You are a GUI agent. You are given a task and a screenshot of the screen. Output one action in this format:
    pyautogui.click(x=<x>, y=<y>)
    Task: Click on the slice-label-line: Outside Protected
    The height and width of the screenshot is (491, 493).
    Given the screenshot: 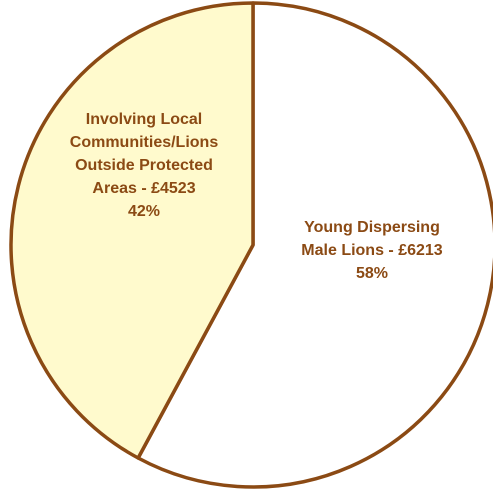 What is the action you would take?
    pyautogui.click(x=144, y=165)
    